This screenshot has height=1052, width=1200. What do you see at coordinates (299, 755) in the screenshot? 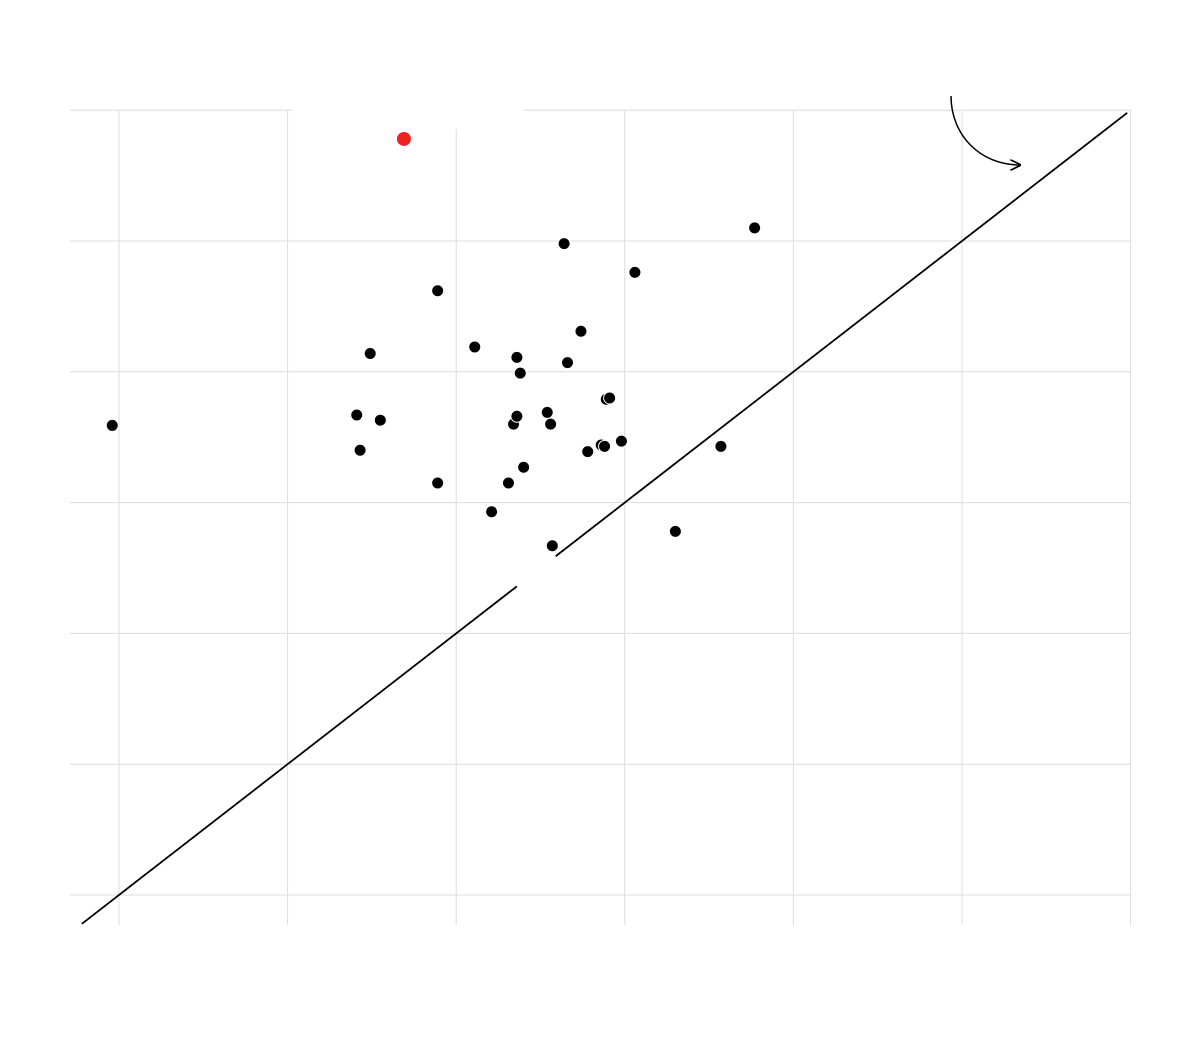
I see `reference-line-lower` at bounding box center [299, 755].